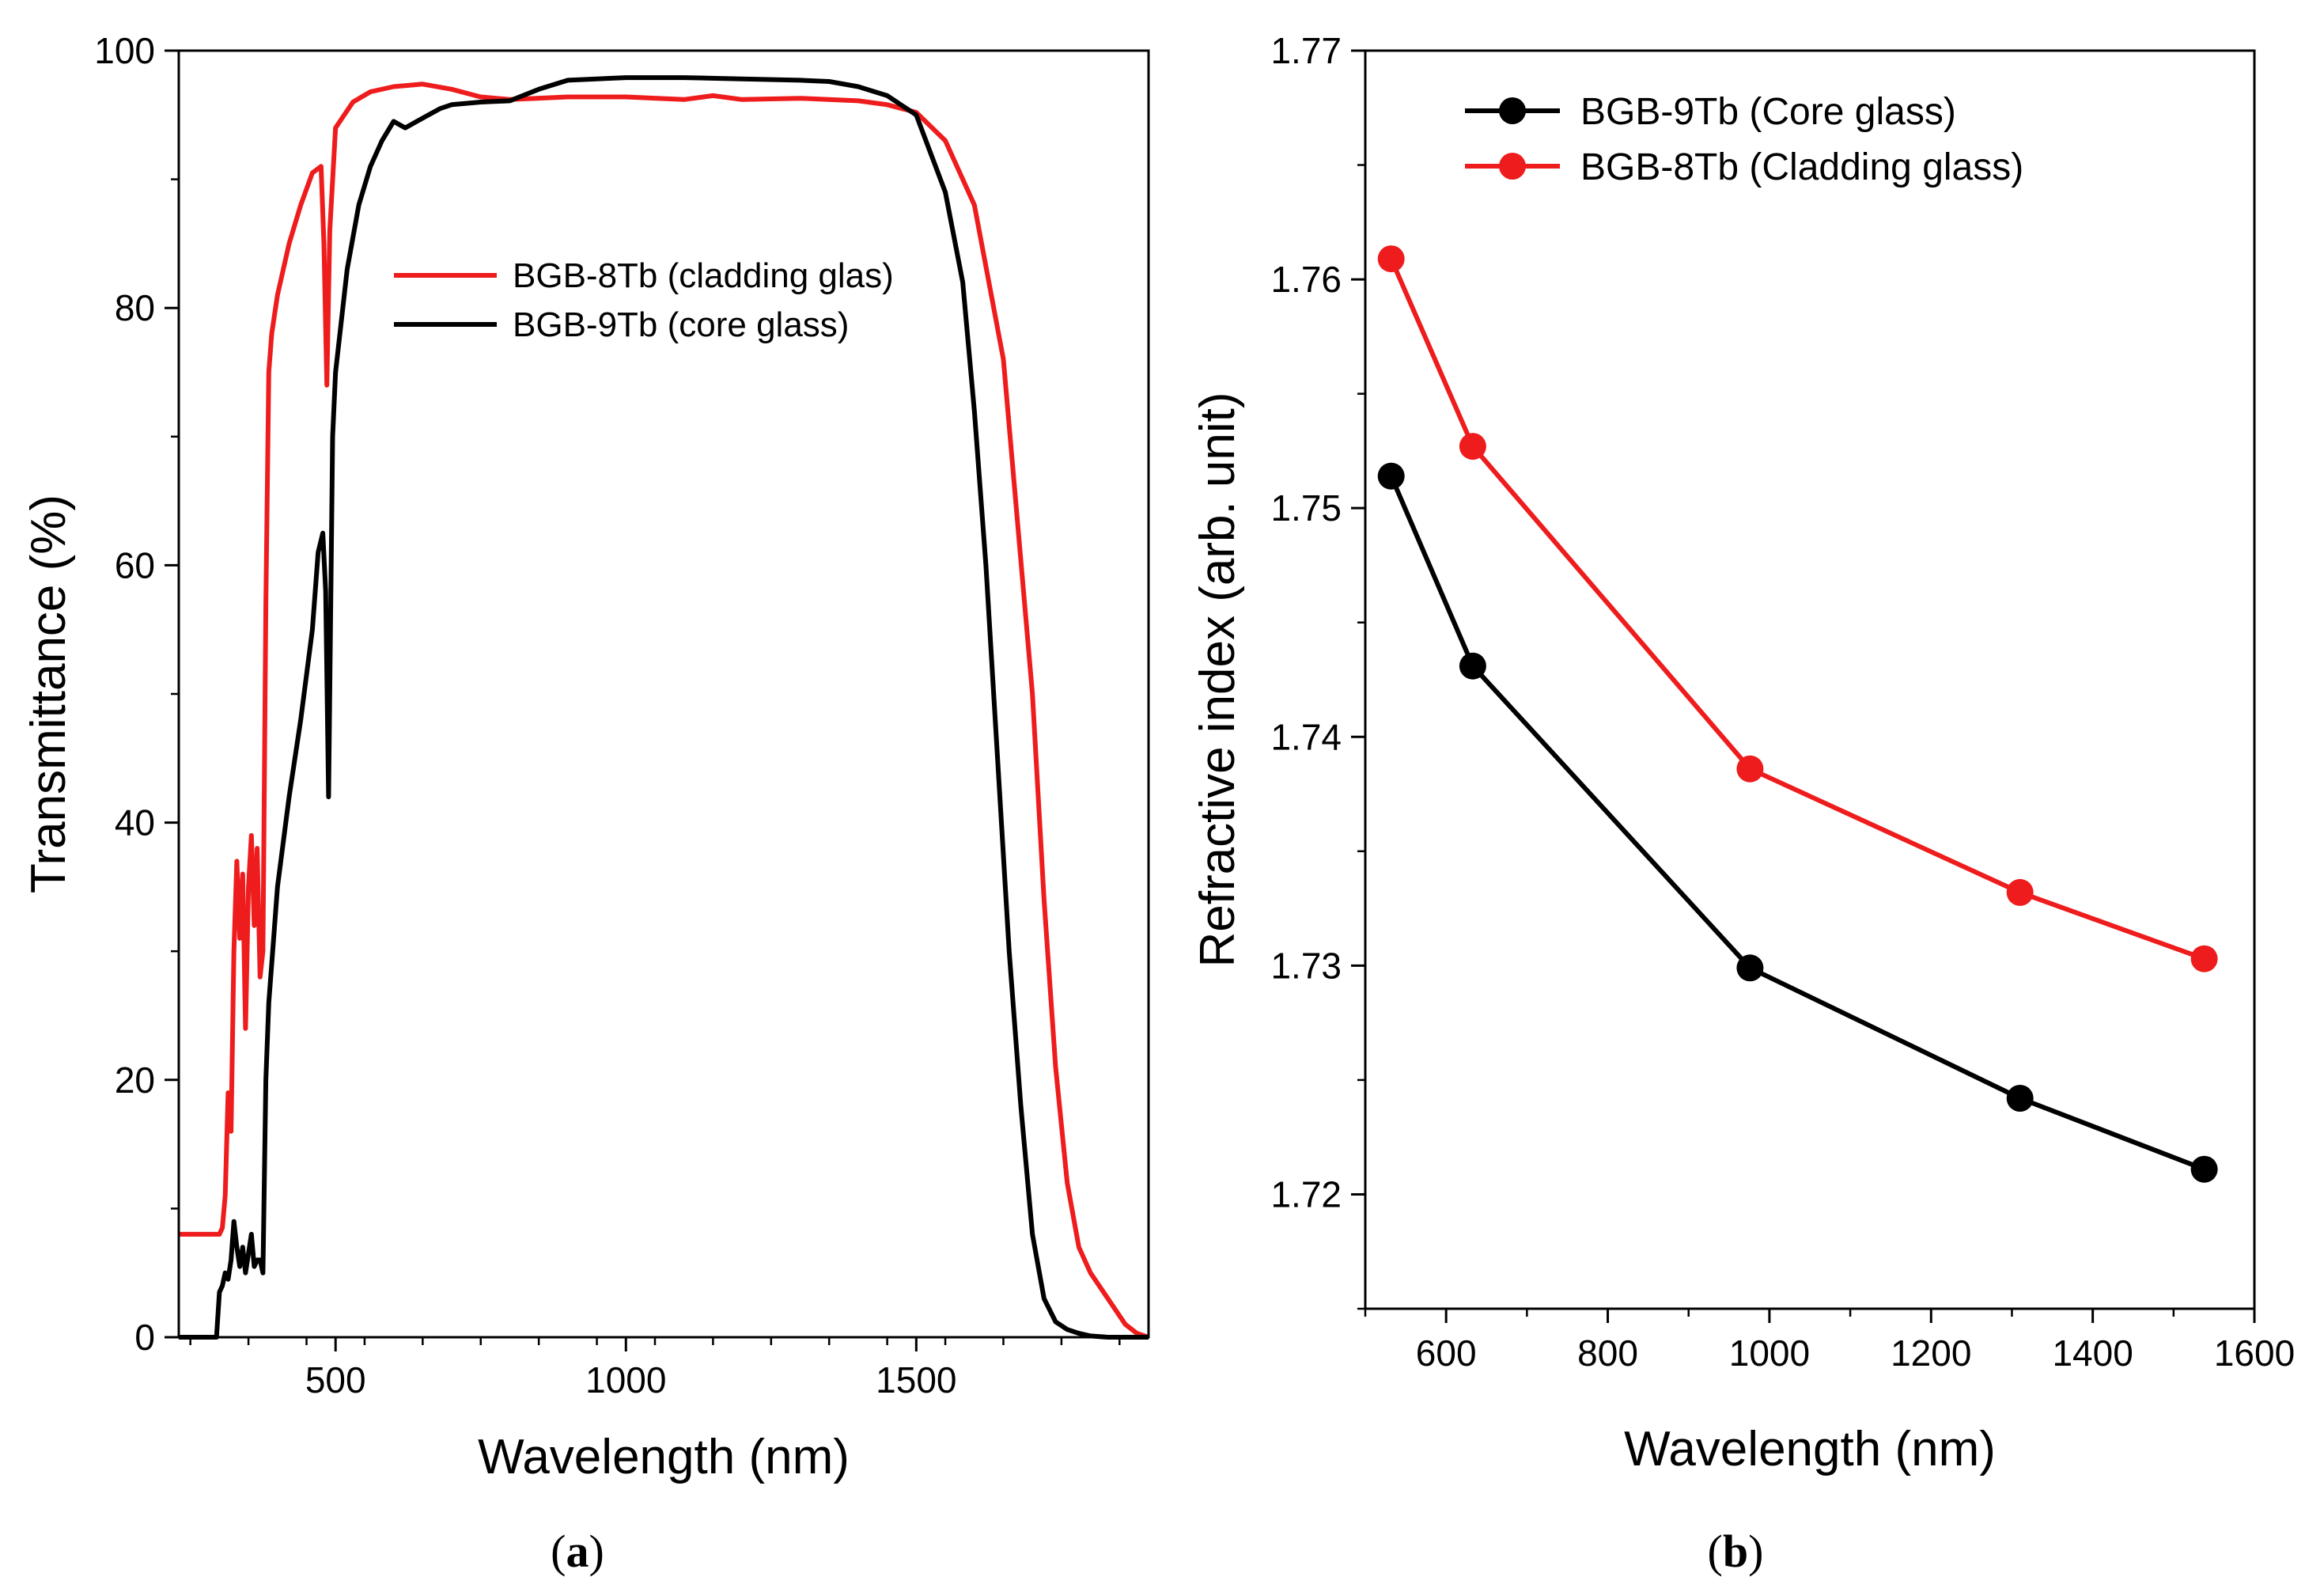 The width and height of the screenshot is (2324, 1592). What do you see at coordinates (1306, 965) in the screenshot?
I see `y-tick-label-1-73: 1.73` at bounding box center [1306, 965].